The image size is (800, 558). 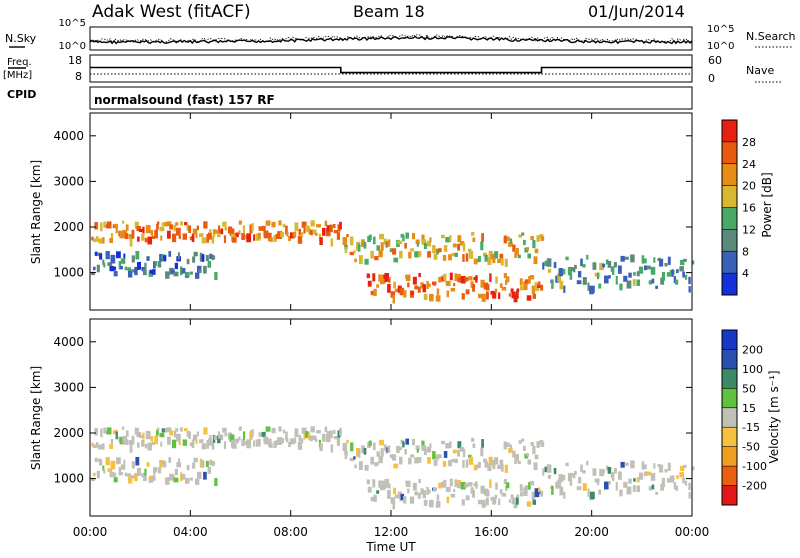 What do you see at coordinates (19, 62) in the screenshot?
I see `freq-label-1: Freq.` at bounding box center [19, 62].